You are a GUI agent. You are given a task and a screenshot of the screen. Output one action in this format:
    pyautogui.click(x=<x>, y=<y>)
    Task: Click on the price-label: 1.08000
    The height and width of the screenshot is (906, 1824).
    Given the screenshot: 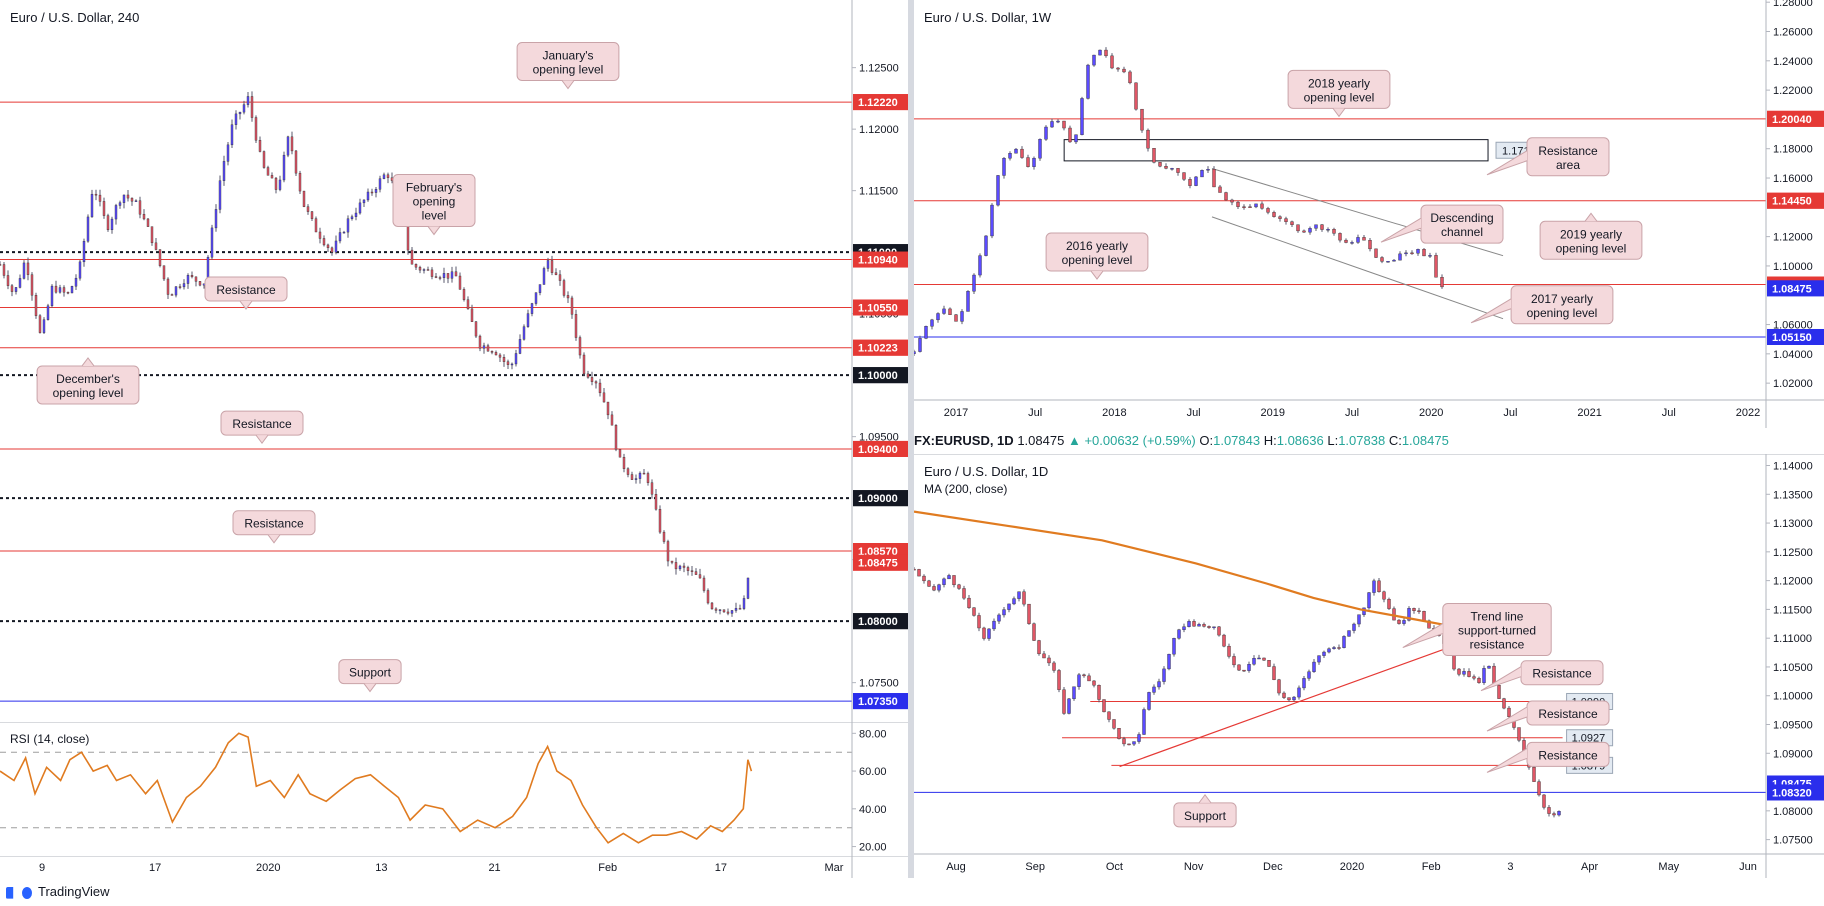 What is the action you would take?
    pyautogui.click(x=878, y=622)
    